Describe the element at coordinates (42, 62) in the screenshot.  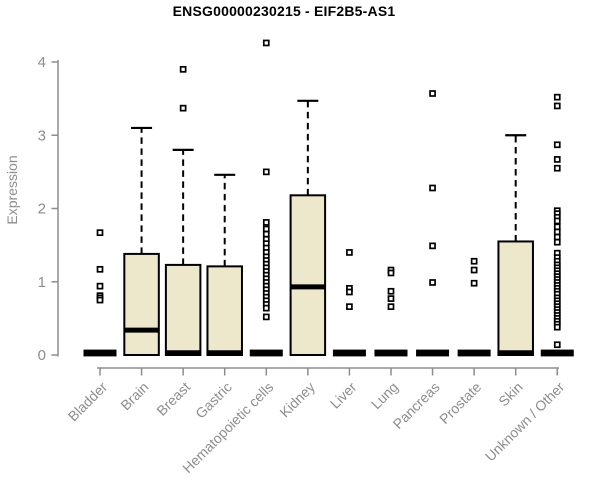
I see `y-tick-label: 4` at that location.